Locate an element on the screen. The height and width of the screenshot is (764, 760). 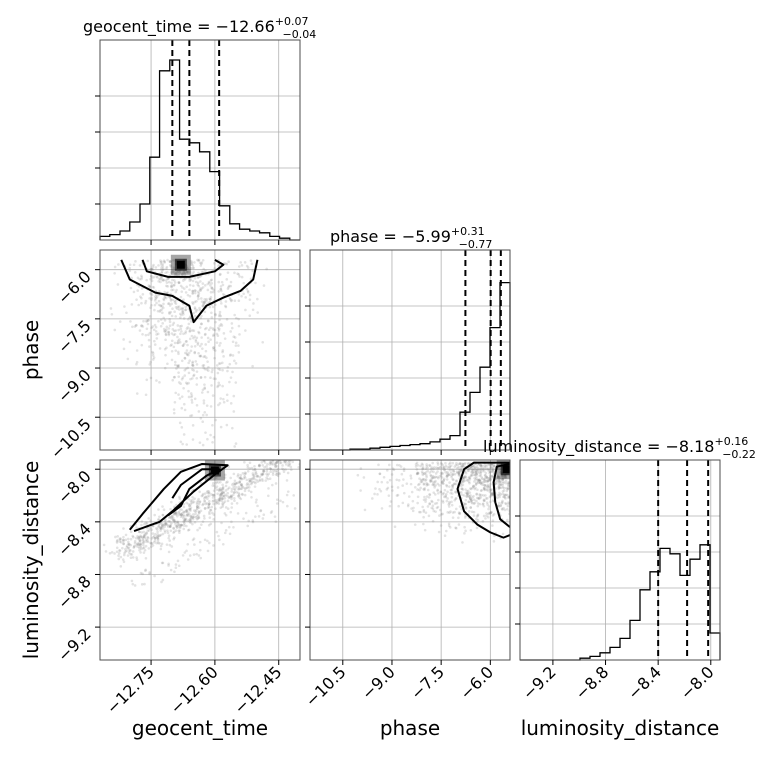
xtick-label-luminosity_distance: −8.8 is located at coordinates (591, 682).